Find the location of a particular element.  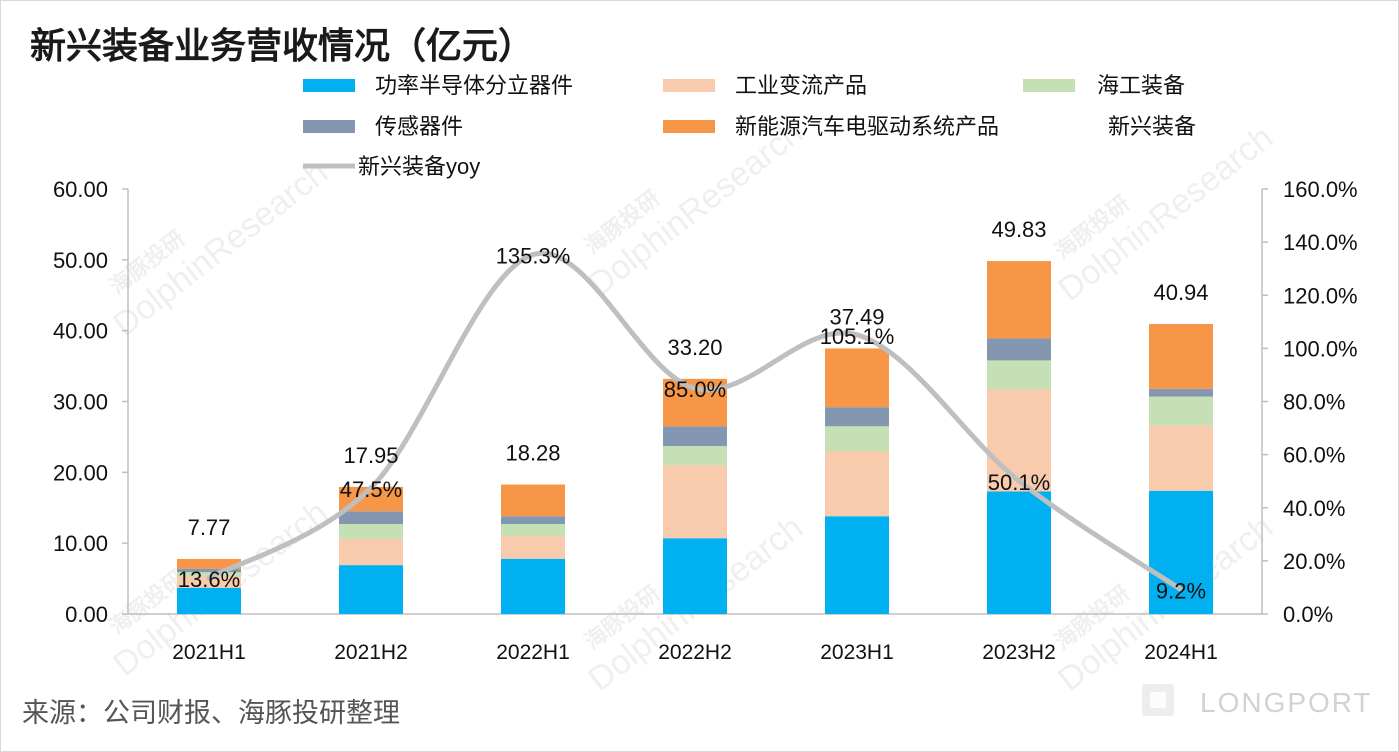

x-axis-label-4: 2023H1 is located at coordinates (857, 652).